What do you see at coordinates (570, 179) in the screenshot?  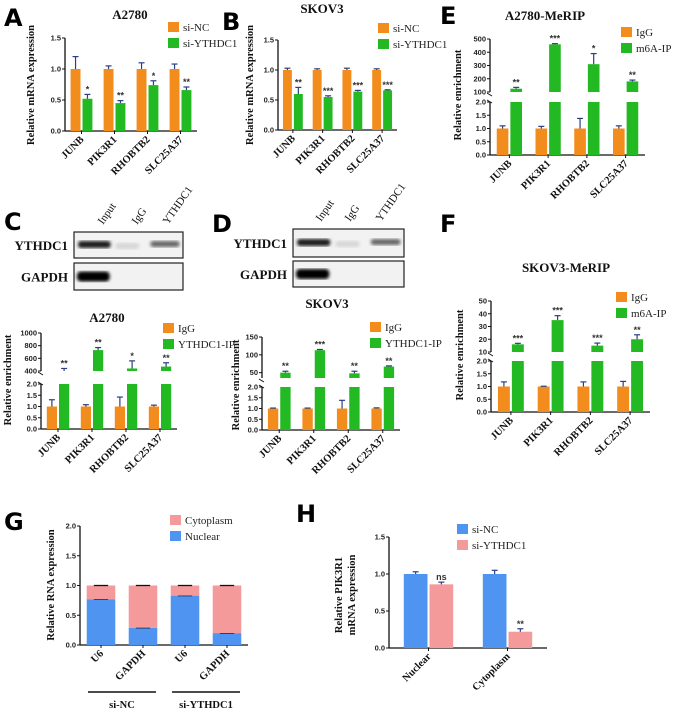 I see `x-tick-label: RHOBTB2` at bounding box center [570, 179].